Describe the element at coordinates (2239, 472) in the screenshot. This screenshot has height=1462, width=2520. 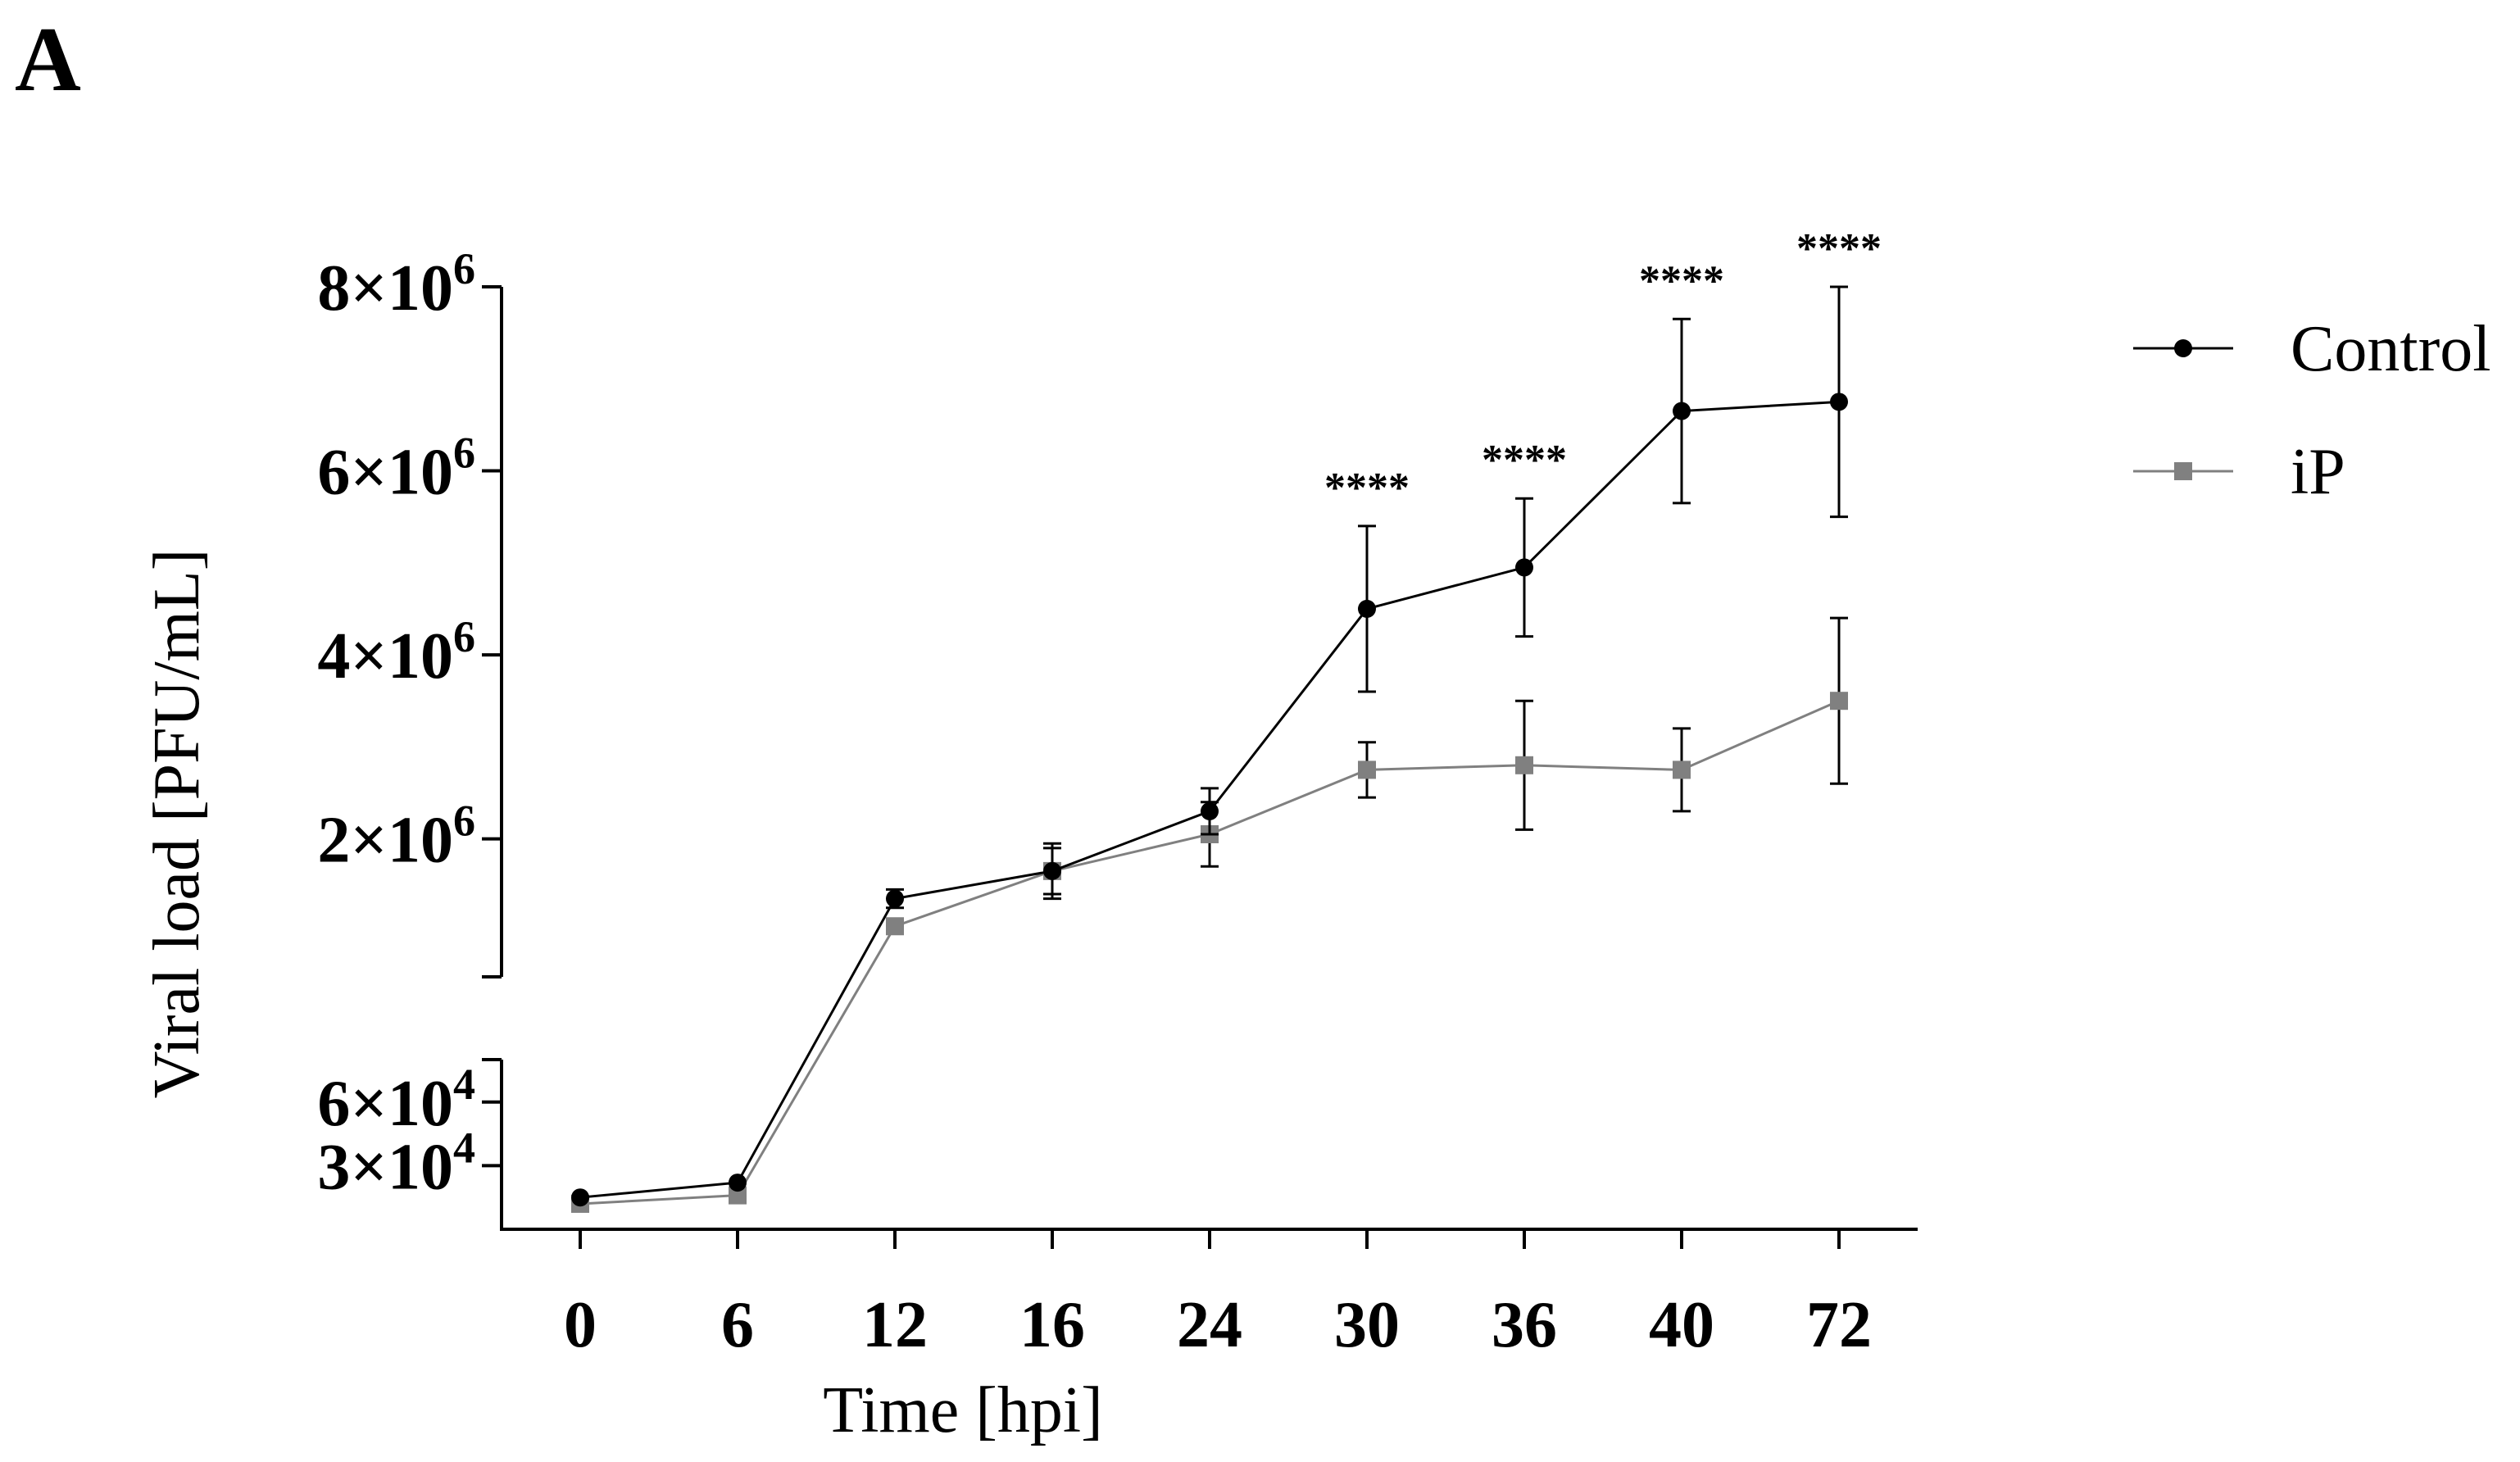
I see `legend-item-ip: iP` at that location.